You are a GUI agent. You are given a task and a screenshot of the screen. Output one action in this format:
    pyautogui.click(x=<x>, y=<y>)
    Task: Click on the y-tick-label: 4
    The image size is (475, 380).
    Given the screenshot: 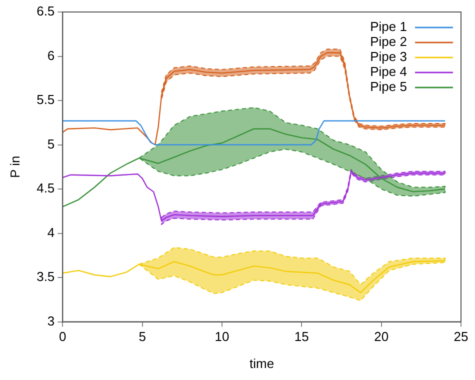 What is the action you would take?
    pyautogui.click(x=51, y=232)
    